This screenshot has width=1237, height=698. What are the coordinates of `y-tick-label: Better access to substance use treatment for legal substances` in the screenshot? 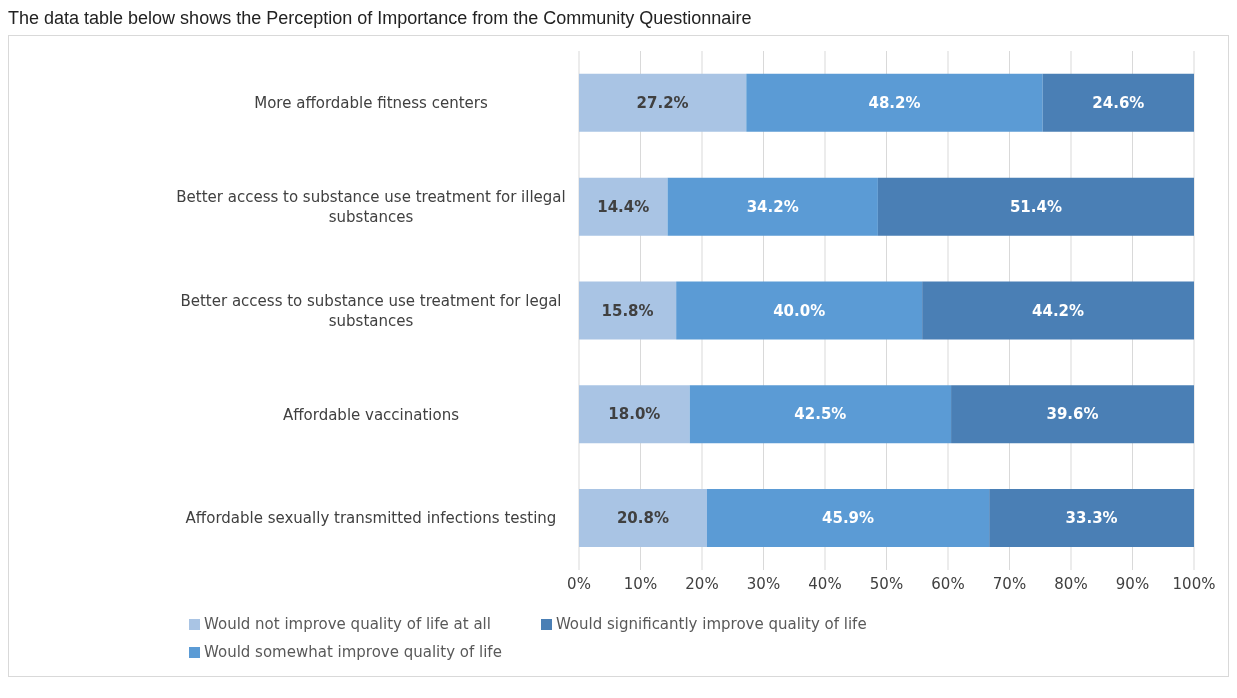 It's located at (371, 310).